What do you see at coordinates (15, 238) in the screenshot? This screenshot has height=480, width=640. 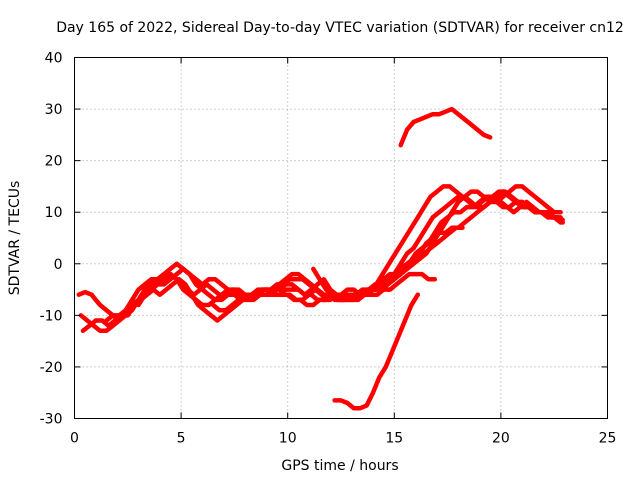 I see `y-axis-label: SDTVAR / TECUs` at bounding box center [15, 238].